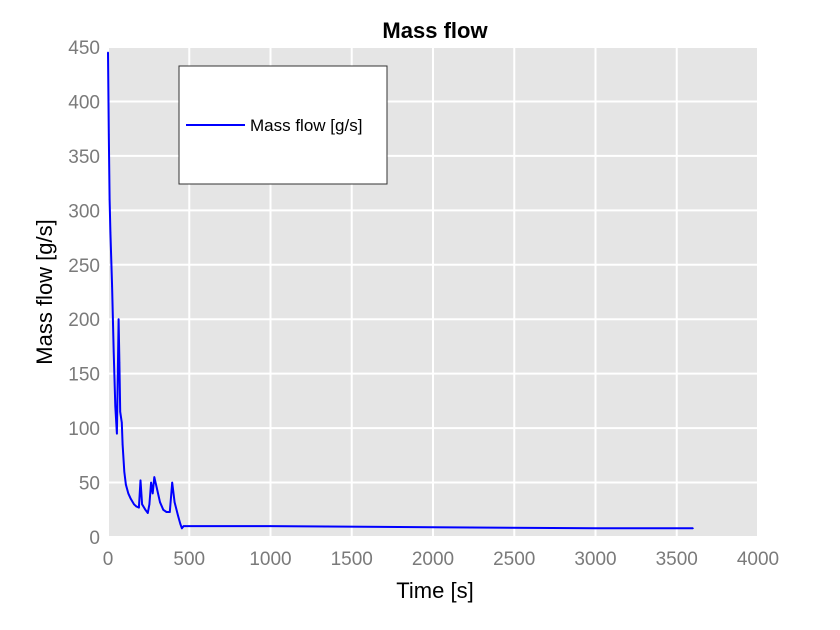  Describe the element at coordinates (84, 266) in the screenshot. I see `y-tick-label: 250` at that location.